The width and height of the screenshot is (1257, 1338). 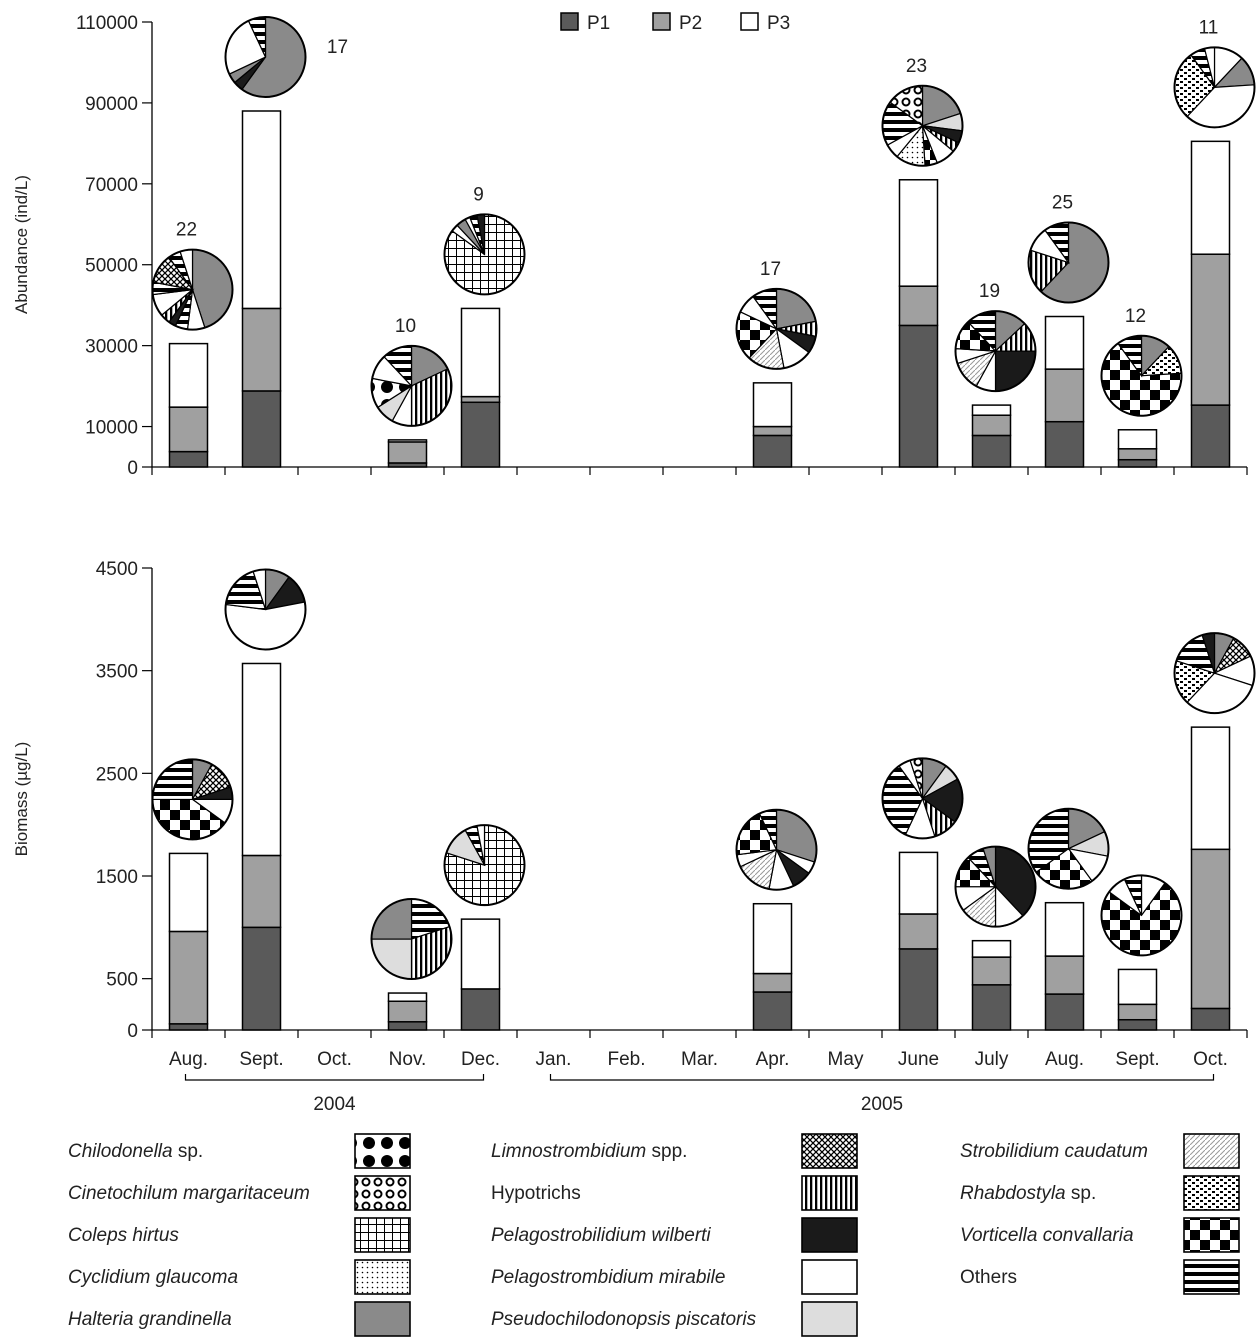 I want to click on month-label: Sept., so click(x=1137, y=1059).